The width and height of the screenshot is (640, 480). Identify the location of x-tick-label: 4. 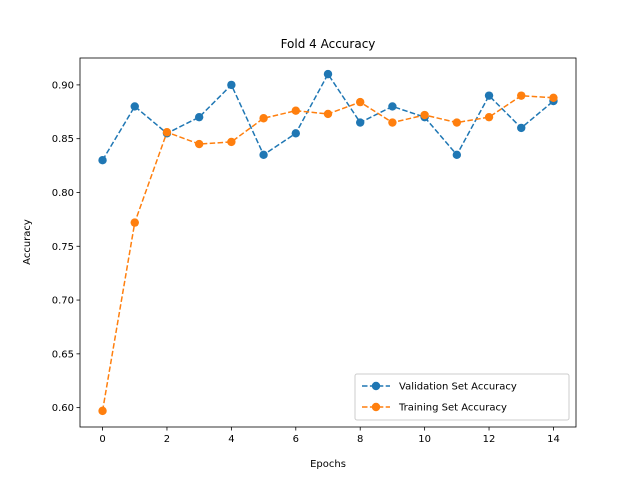
(231, 439).